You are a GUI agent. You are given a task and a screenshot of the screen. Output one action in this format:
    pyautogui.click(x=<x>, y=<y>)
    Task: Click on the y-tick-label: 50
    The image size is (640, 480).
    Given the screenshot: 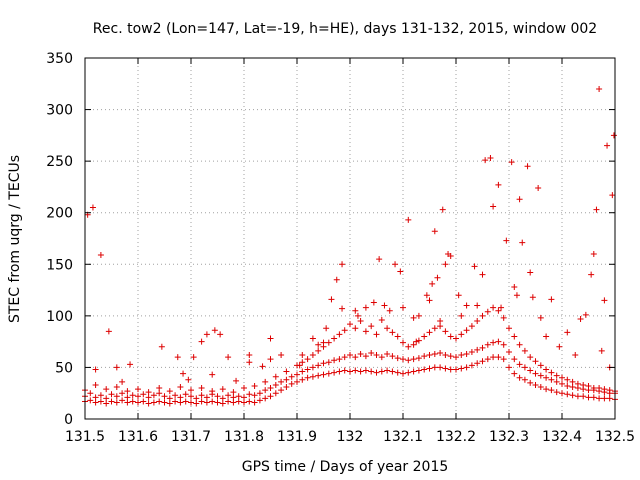 What is the action you would take?
    pyautogui.click(x=64, y=368)
    